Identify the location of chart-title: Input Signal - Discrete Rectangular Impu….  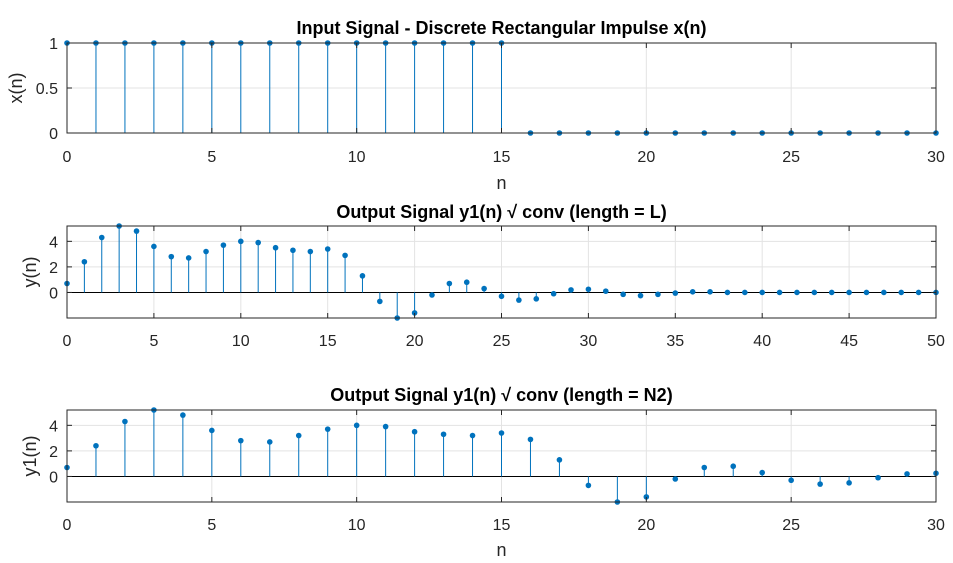
(501, 28).